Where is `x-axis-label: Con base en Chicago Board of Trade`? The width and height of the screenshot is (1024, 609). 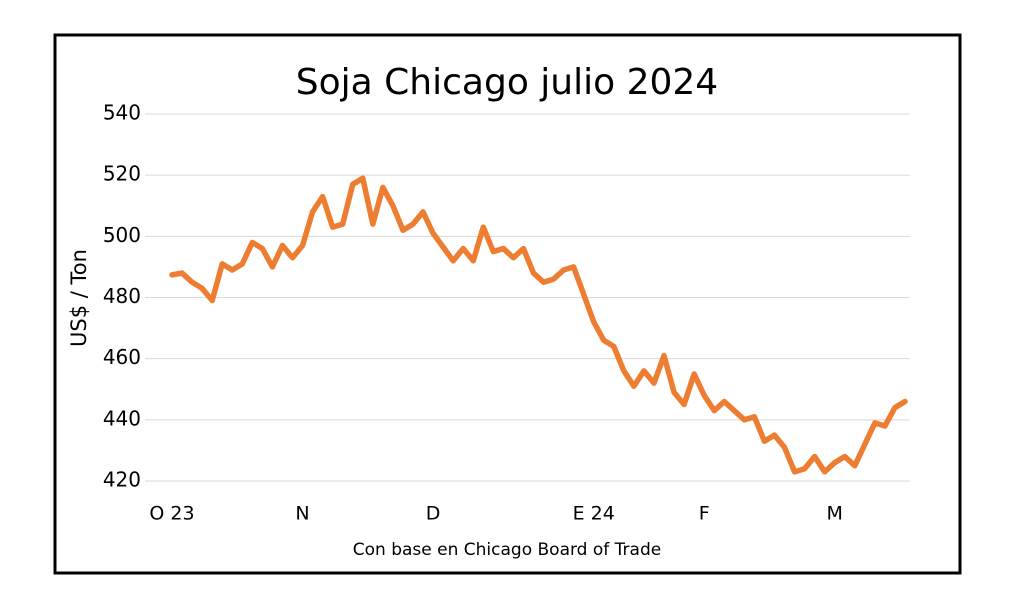
x-axis-label: Con base en Chicago Board of Trade is located at coordinates (507, 550).